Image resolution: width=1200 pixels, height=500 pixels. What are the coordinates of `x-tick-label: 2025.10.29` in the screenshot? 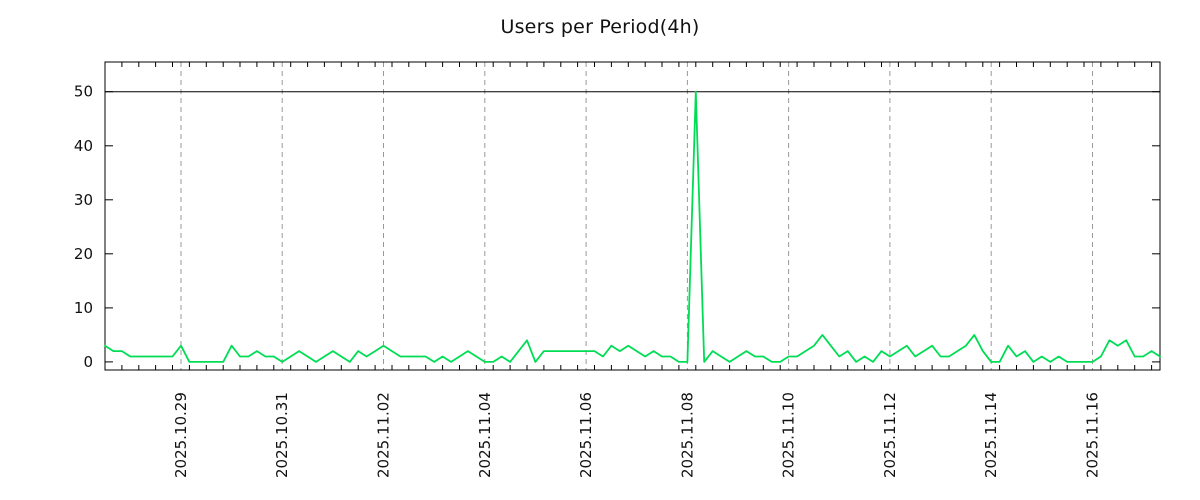 It's located at (181, 435).